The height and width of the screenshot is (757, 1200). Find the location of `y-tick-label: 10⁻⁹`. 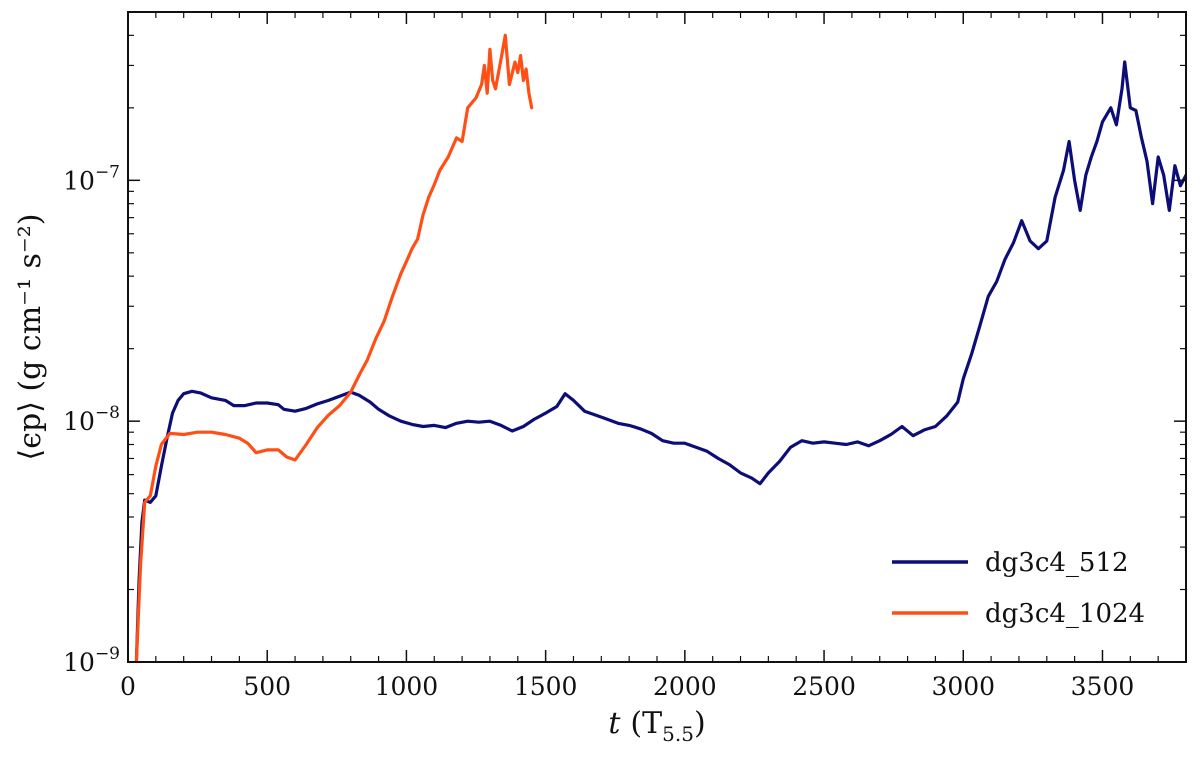

y-tick-label: 10⁻⁹ is located at coordinates (91, 660).